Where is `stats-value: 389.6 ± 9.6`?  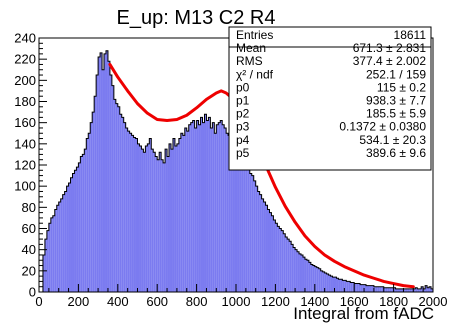 stats-value: 389.6 ± 9.6 is located at coordinates (396, 153).